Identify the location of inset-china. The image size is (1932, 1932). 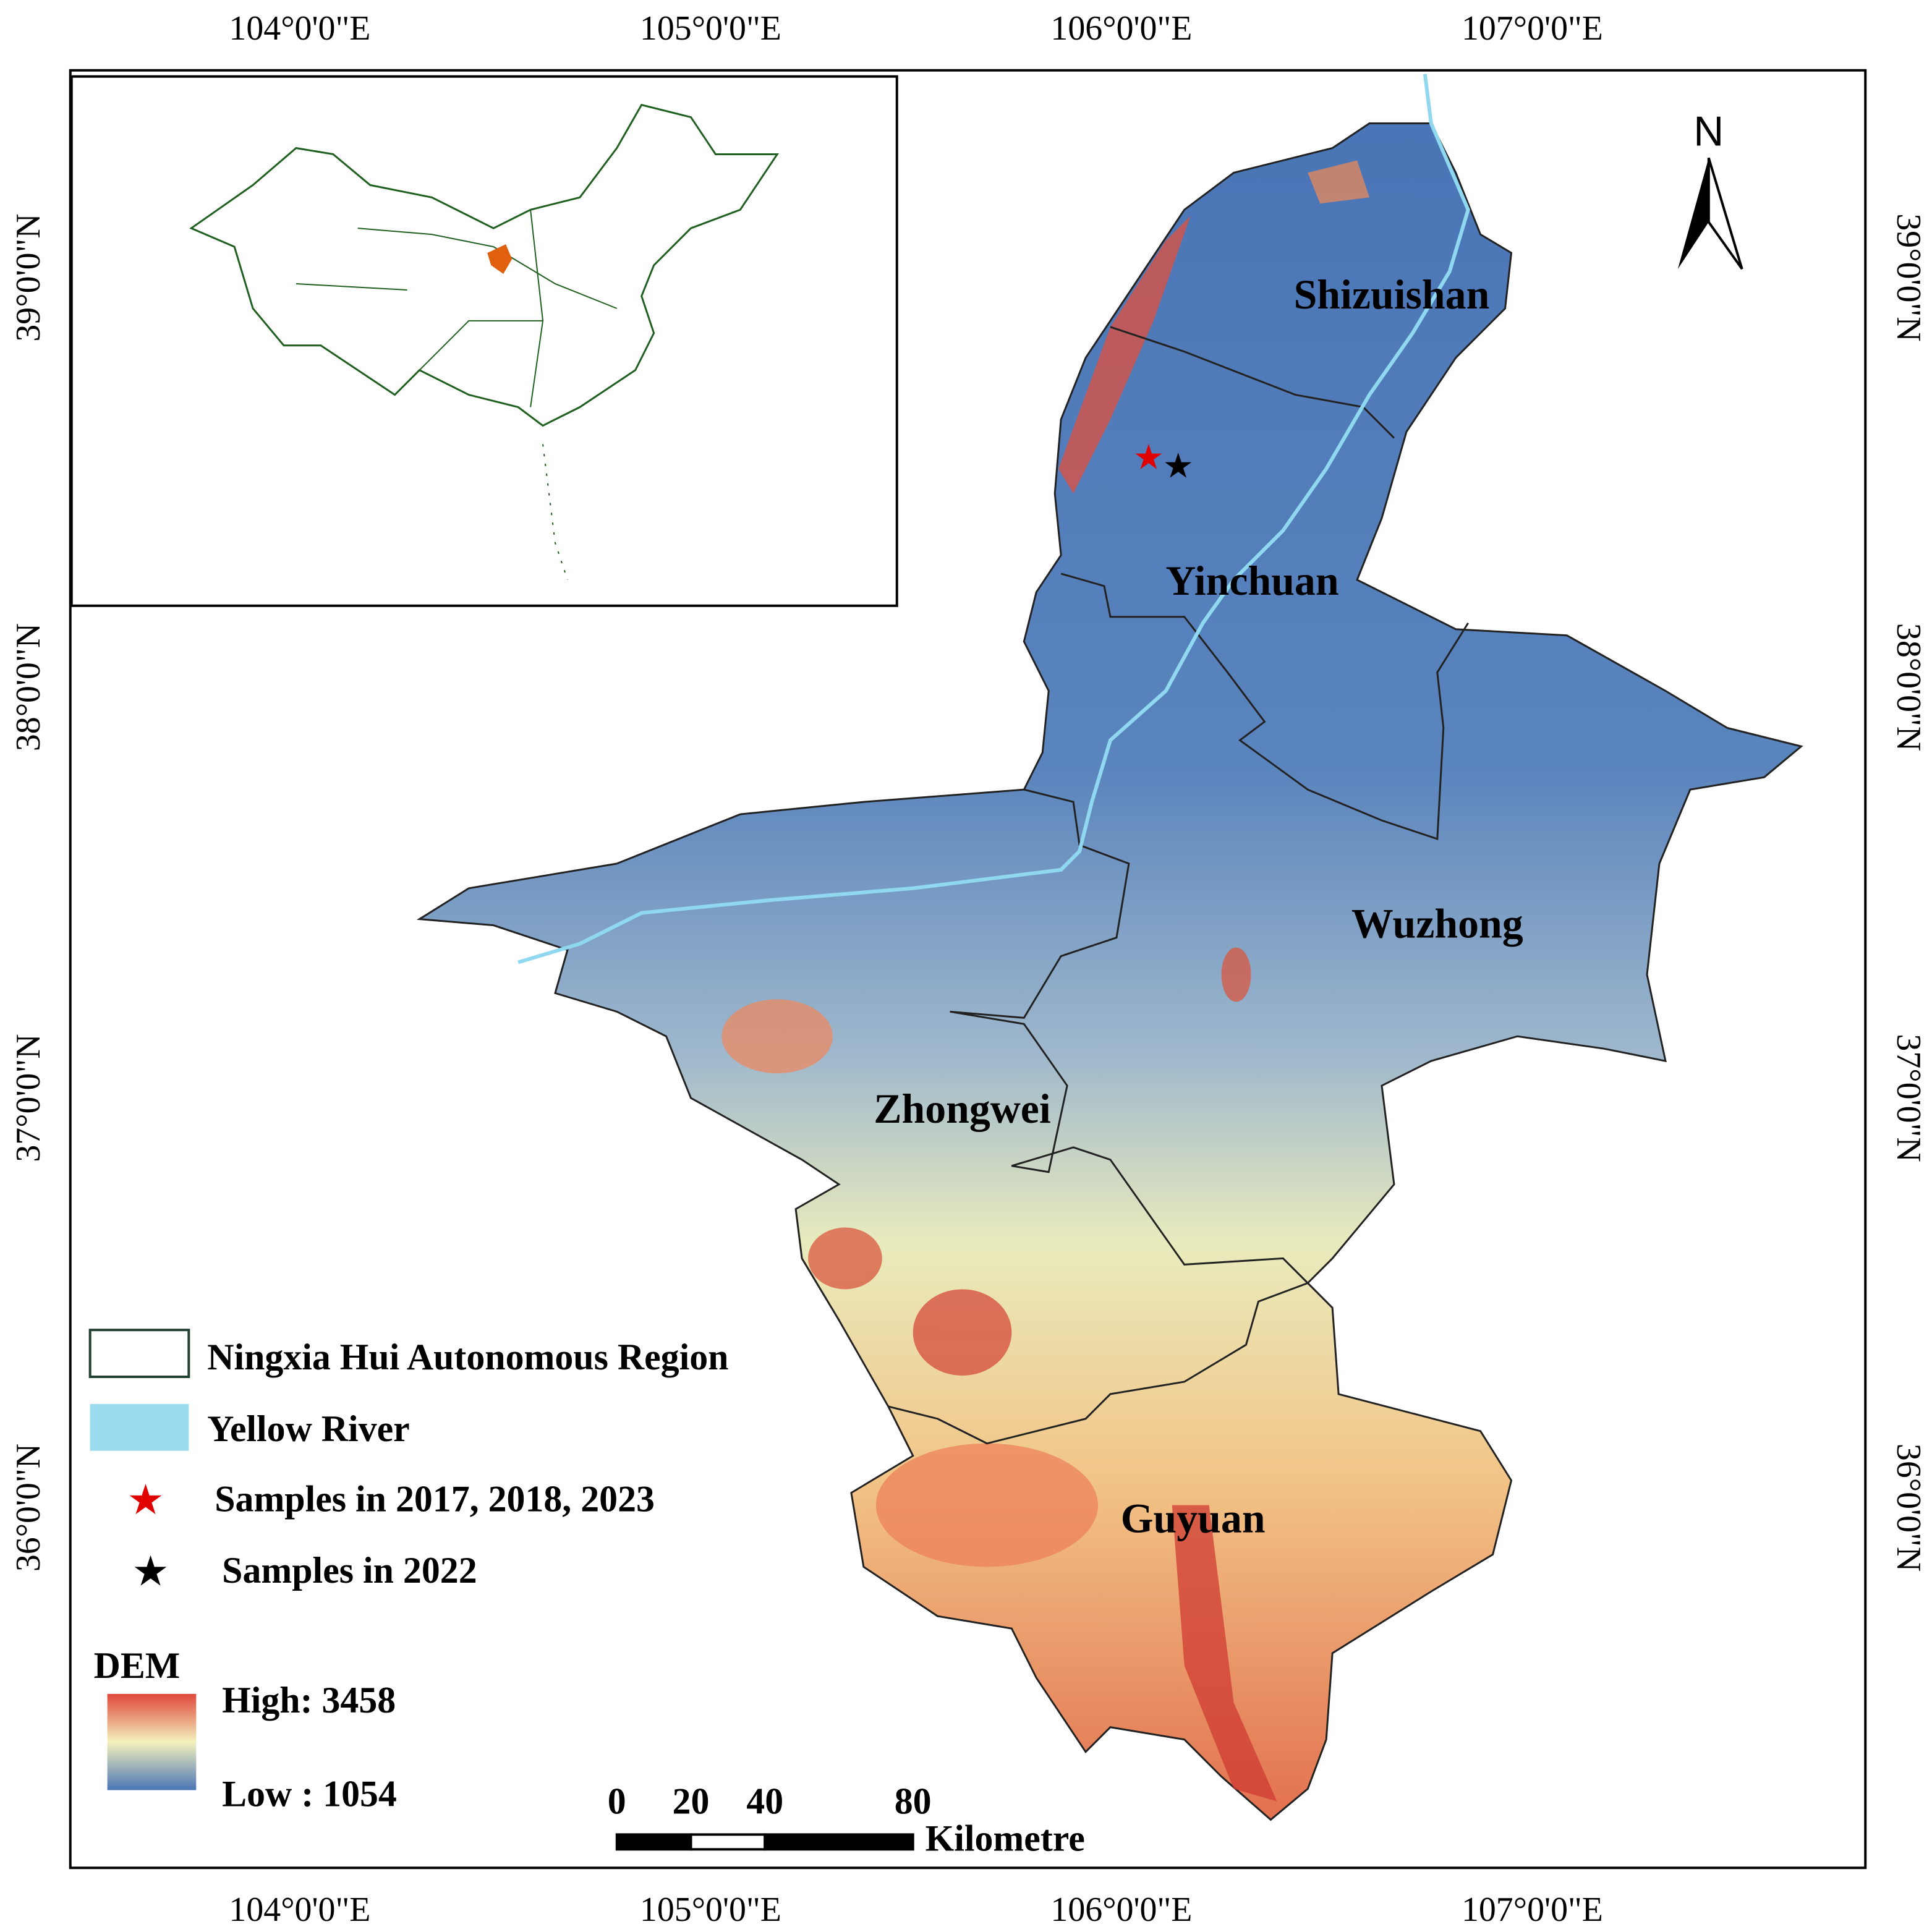
(484, 265).